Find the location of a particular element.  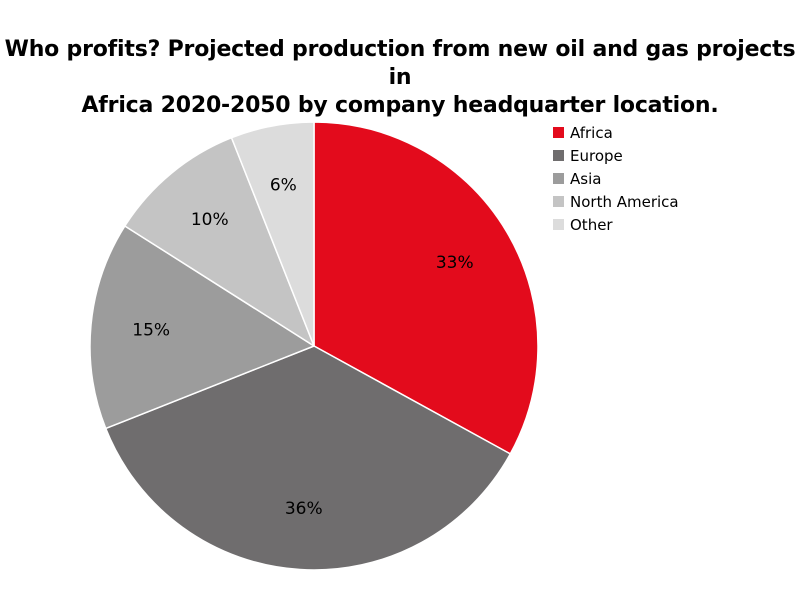

slice-label-europe: 36% is located at coordinates (304, 509).